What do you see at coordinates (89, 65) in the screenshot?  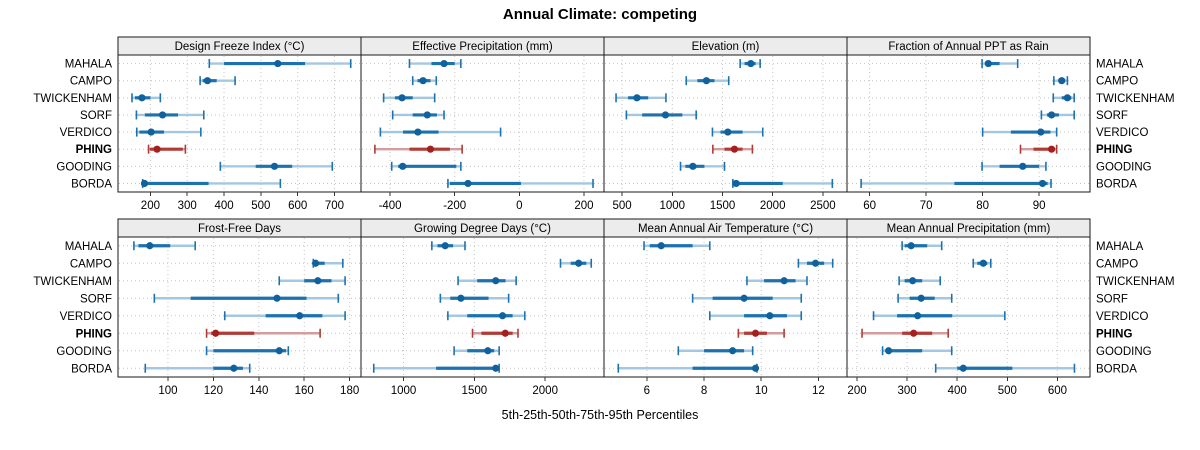 I see `site-label-left: MAHALA` at bounding box center [89, 65].